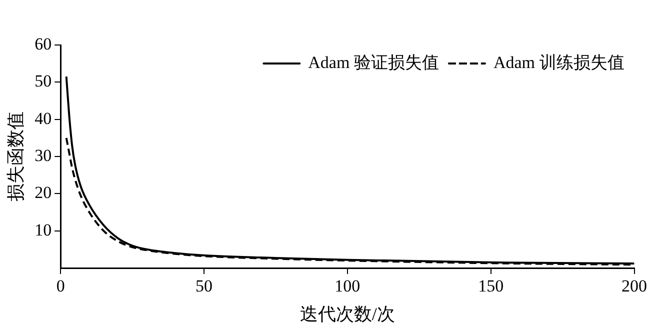 This screenshot has height=330, width=650. What do you see at coordinates (43, 155) in the screenshot?
I see `y-tick-label: 30` at bounding box center [43, 155].